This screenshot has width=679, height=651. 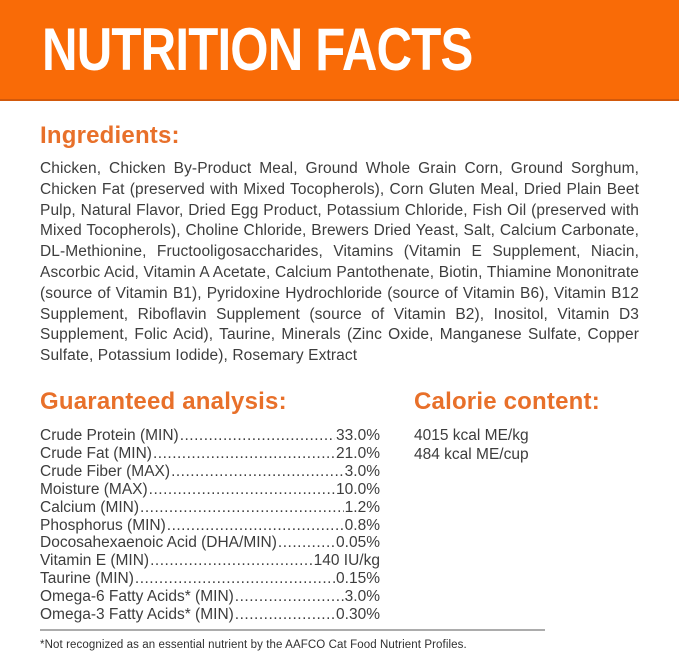 I want to click on ingredients-heading: Ingredients:, so click(x=110, y=135).